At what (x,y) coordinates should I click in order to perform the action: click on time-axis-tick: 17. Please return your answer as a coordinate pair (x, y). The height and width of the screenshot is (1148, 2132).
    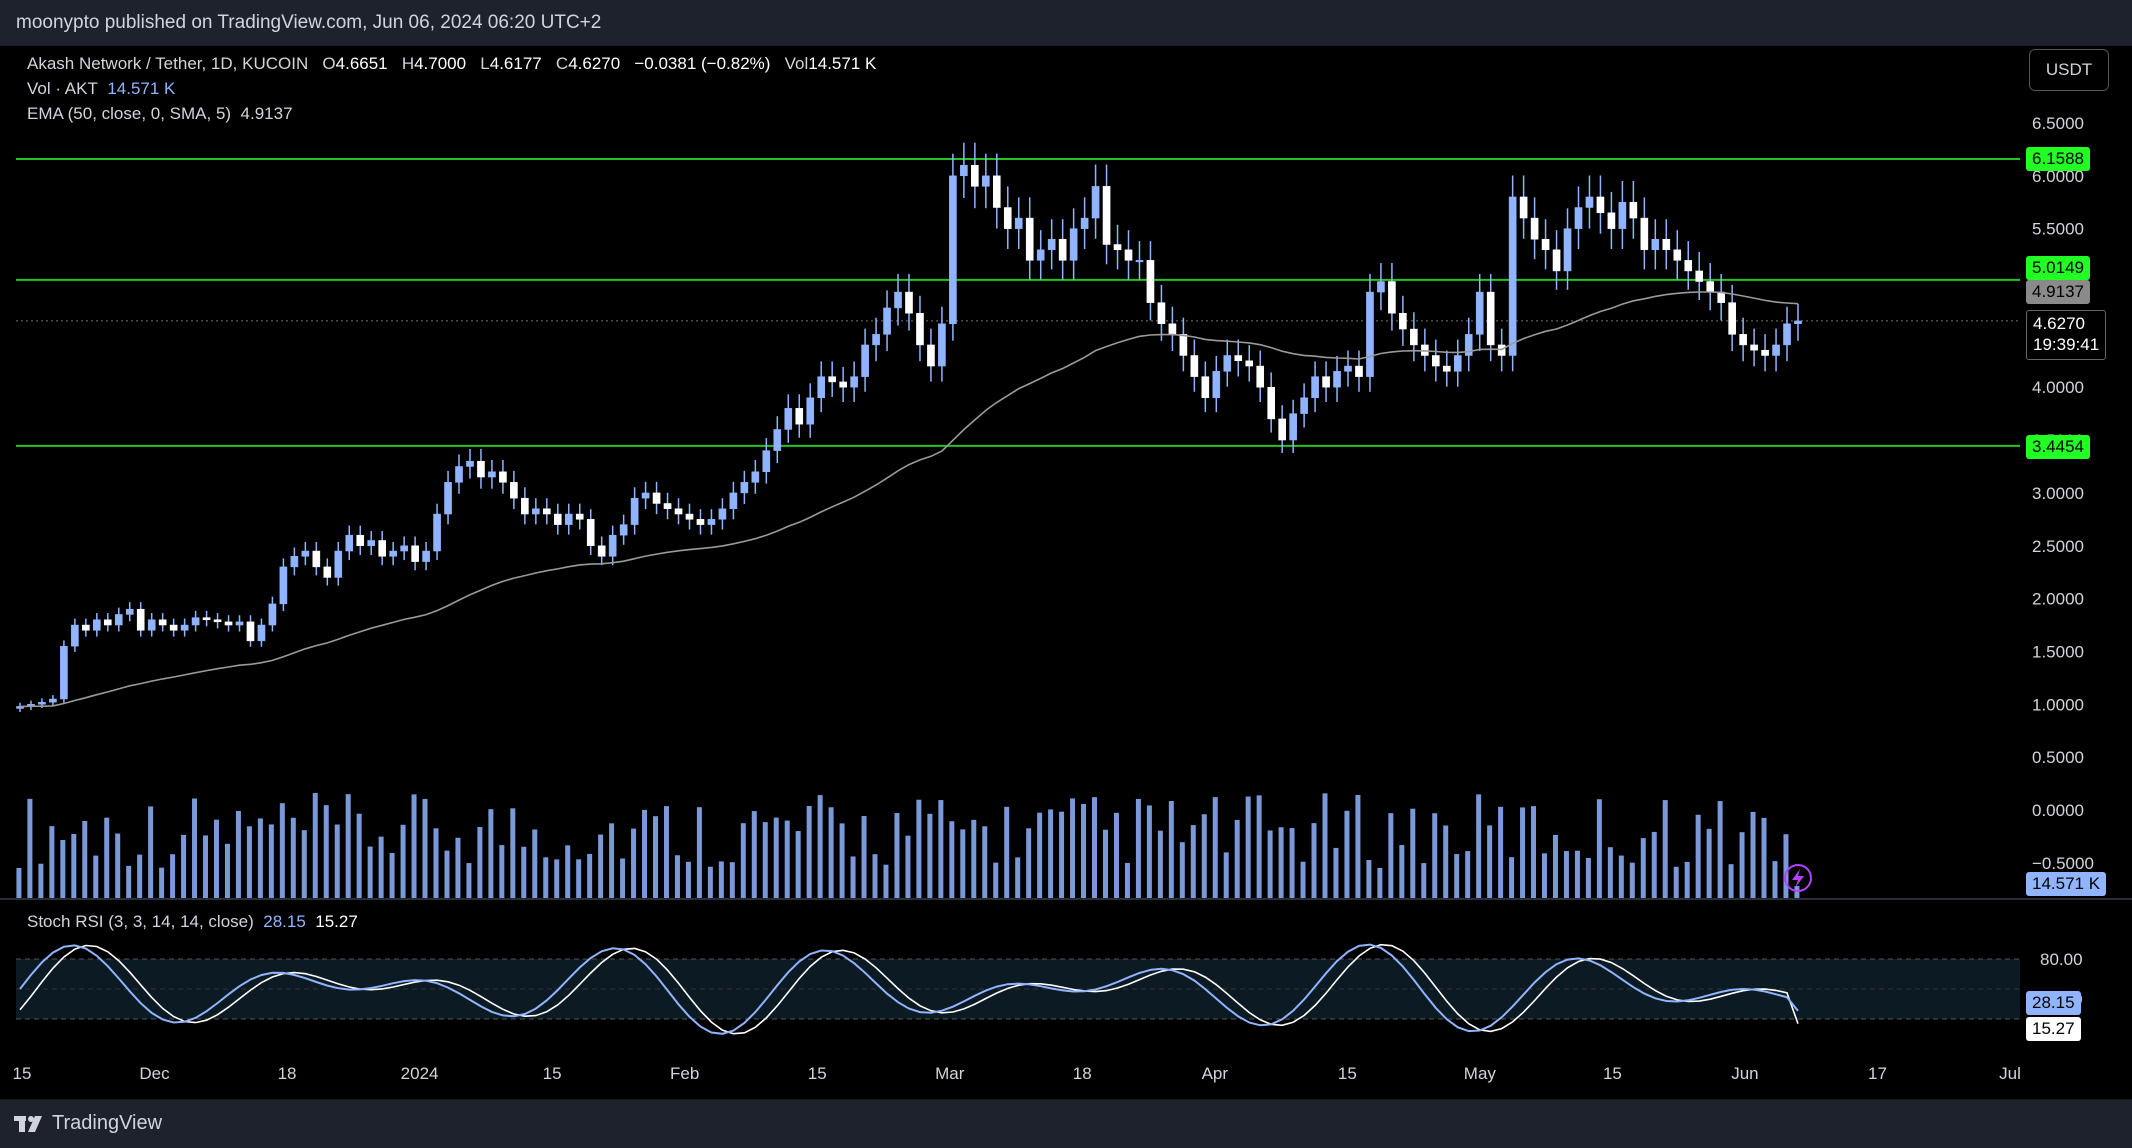
    Looking at the image, I should click on (1877, 1073).